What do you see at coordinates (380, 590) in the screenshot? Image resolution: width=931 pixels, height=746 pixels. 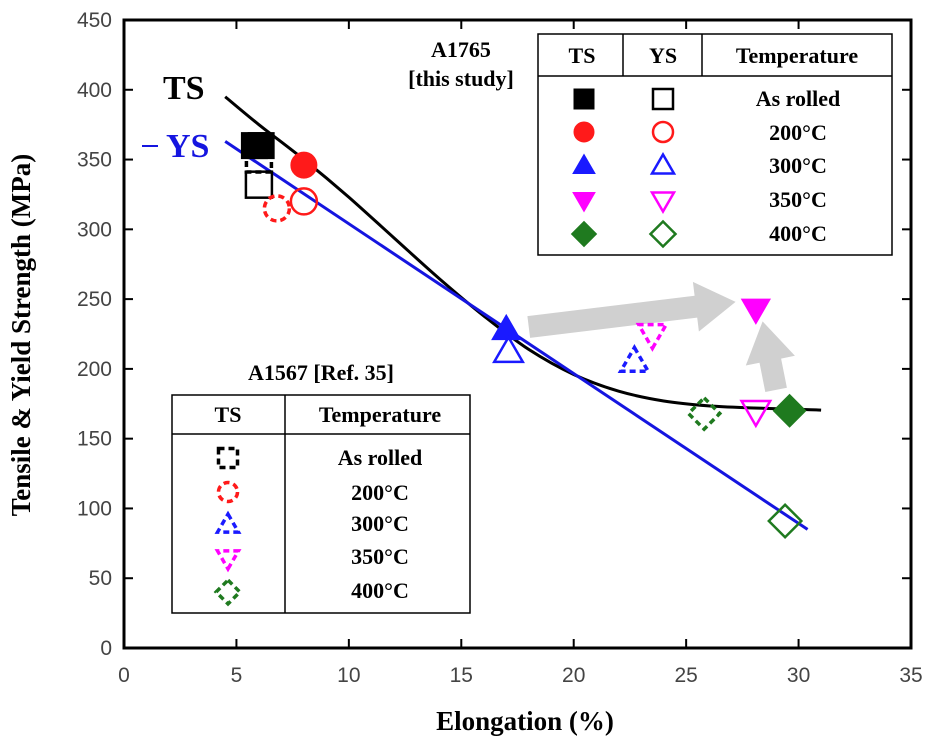 I see `legend-a1567-row-label: 400°C` at bounding box center [380, 590].